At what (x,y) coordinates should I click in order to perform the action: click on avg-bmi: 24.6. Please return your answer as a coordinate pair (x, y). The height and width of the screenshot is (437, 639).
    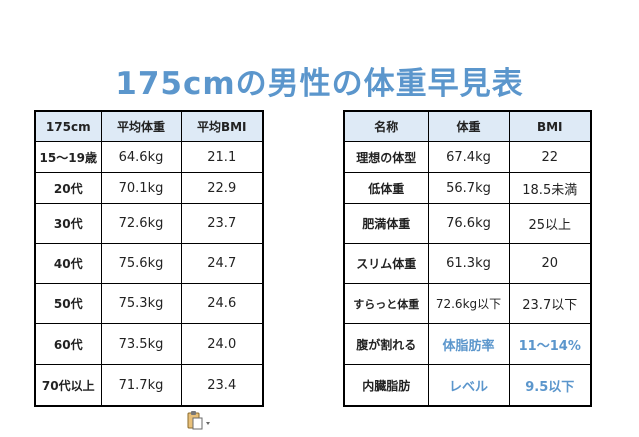
    Looking at the image, I should click on (222, 303).